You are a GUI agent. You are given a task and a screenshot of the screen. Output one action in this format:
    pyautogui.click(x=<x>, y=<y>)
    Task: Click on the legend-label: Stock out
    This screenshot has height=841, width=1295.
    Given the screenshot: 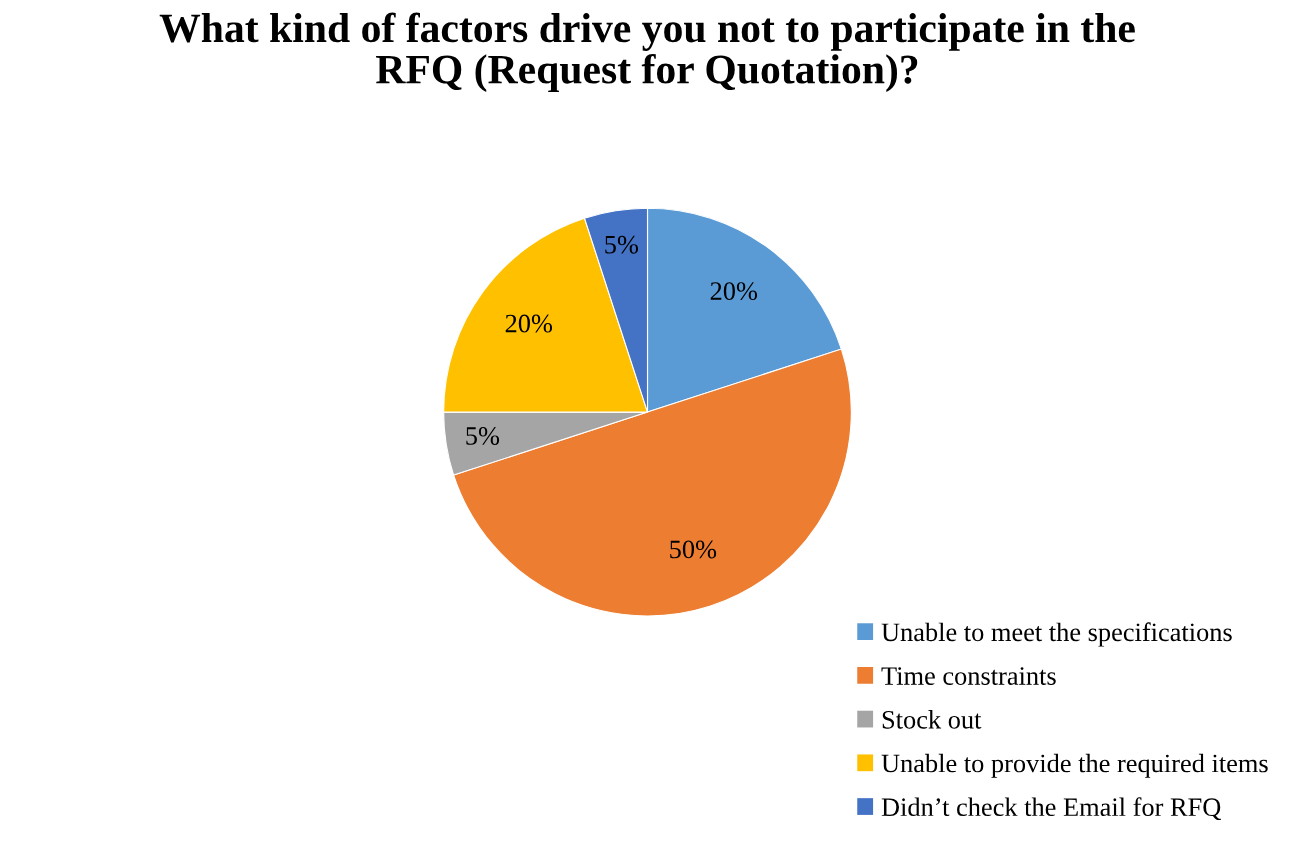 What is the action you would take?
    pyautogui.click(x=932, y=719)
    